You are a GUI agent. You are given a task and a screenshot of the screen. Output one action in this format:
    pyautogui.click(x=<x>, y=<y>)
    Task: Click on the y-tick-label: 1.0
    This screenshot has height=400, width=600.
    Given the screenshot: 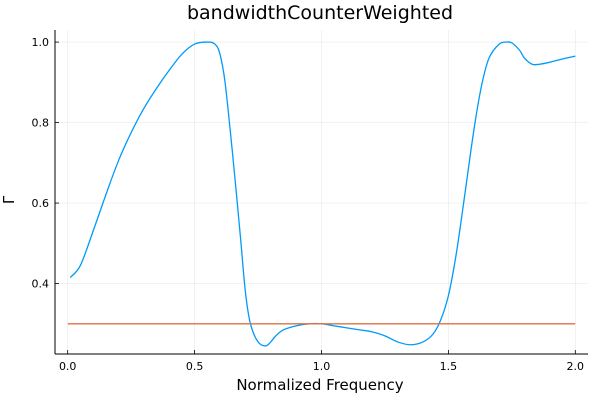 What is the action you would take?
    pyautogui.click(x=41, y=42)
    